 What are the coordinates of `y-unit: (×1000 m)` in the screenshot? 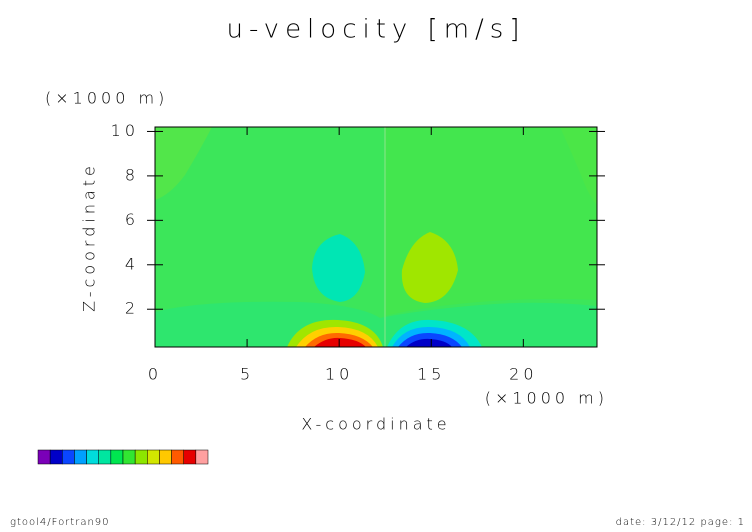 It's located at (106, 98).